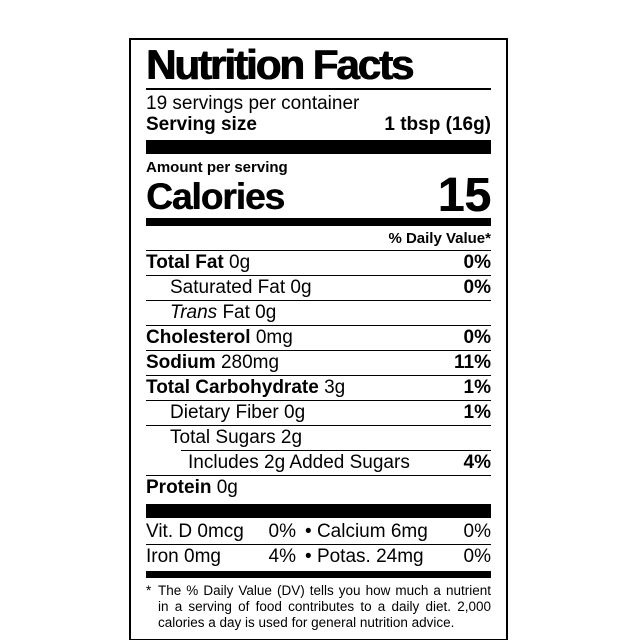 The height and width of the screenshot is (640, 640). Describe the element at coordinates (318, 195) in the screenshot. I see `calories-row: Calories 15` at that location.